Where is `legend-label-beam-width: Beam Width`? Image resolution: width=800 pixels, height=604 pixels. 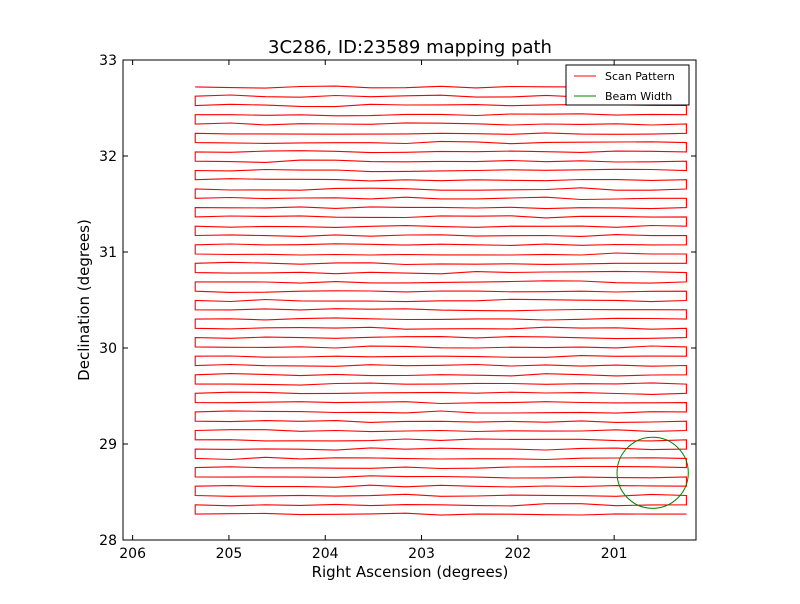
legend-label-beam-width: Beam Width is located at coordinates (638, 96).